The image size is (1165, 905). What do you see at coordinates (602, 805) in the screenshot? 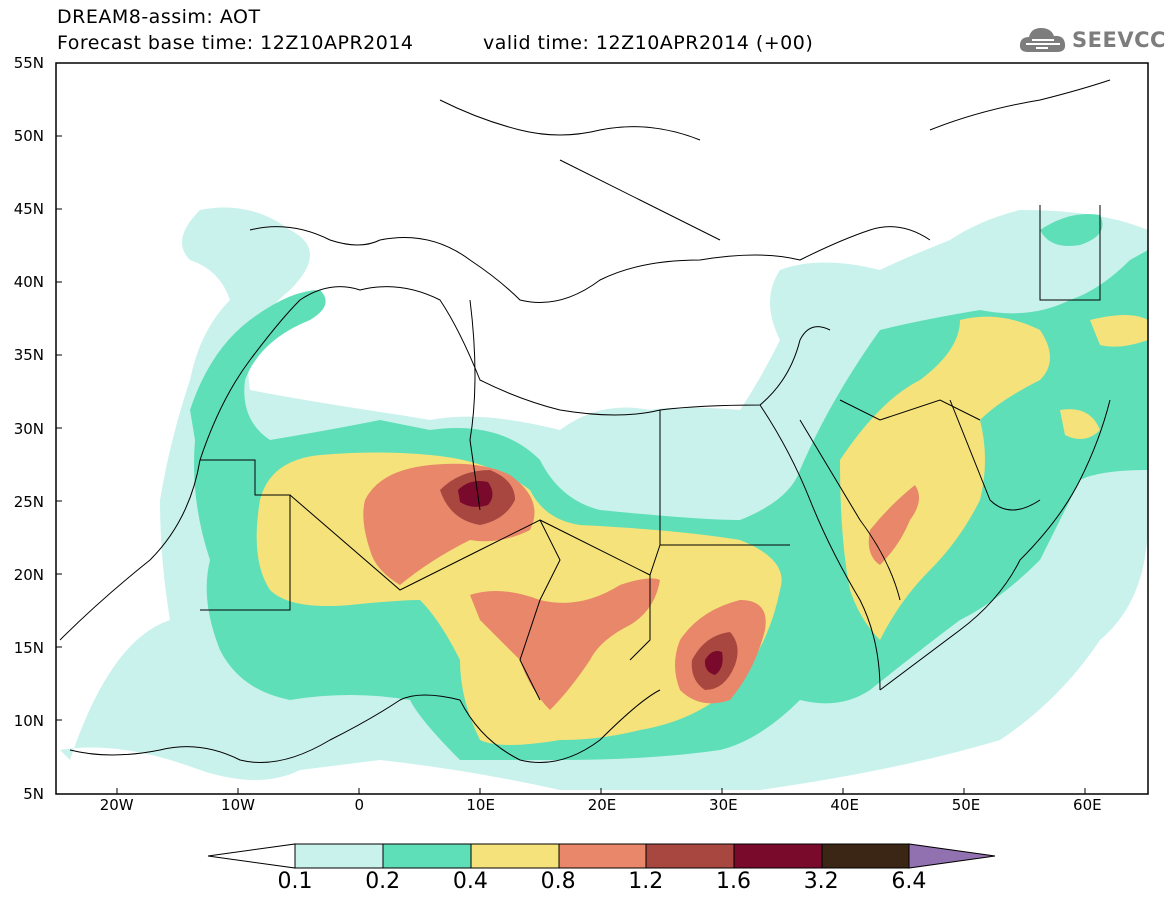
I see `lon-label: 20E` at bounding box center [602, 805].